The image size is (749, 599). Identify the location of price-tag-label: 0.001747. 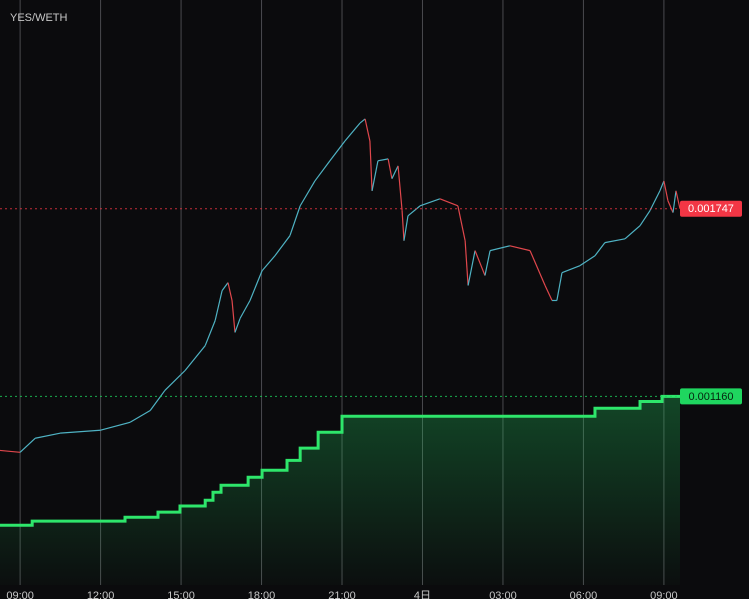
(711, 209).